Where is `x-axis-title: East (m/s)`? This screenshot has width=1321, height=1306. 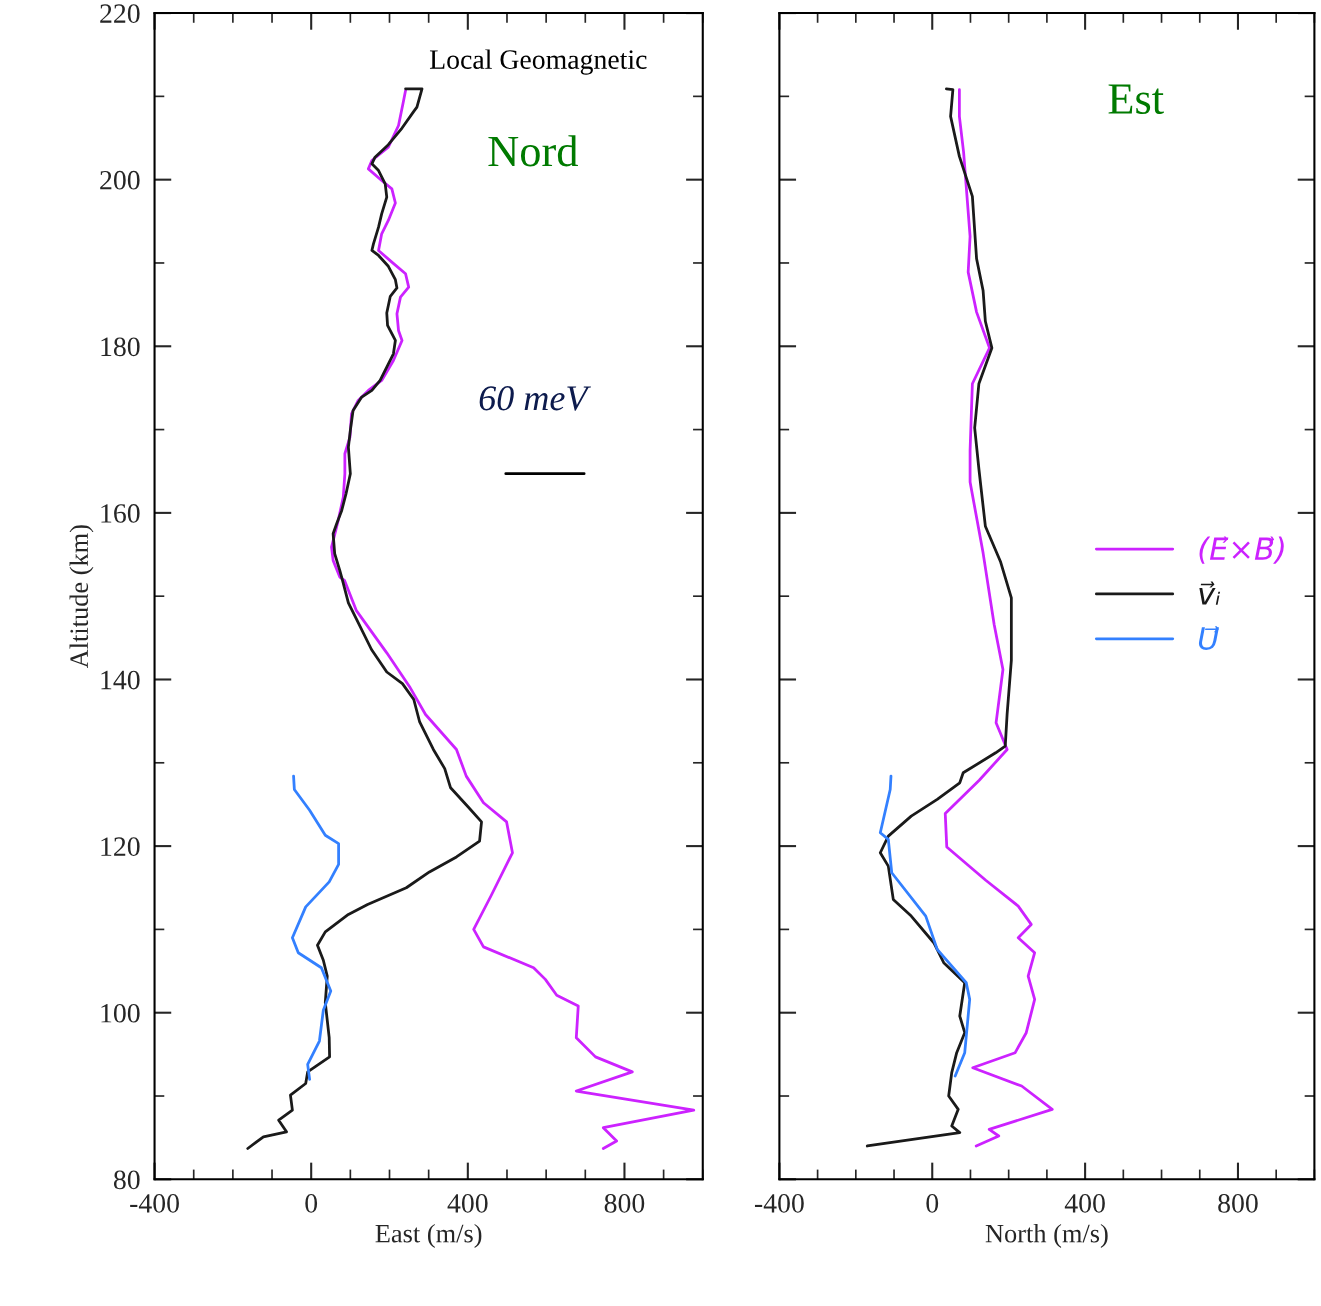 x-axis-title: East (m/s) is located at coordinates (428, 1235).